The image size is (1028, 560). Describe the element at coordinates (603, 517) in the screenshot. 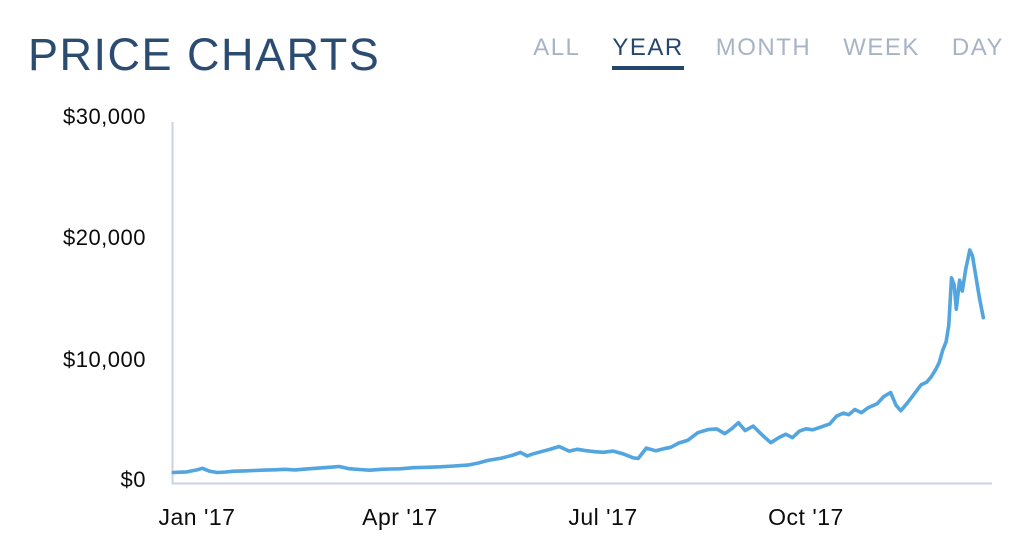

I see `x-tick-jul17: Jul '17` at that location.